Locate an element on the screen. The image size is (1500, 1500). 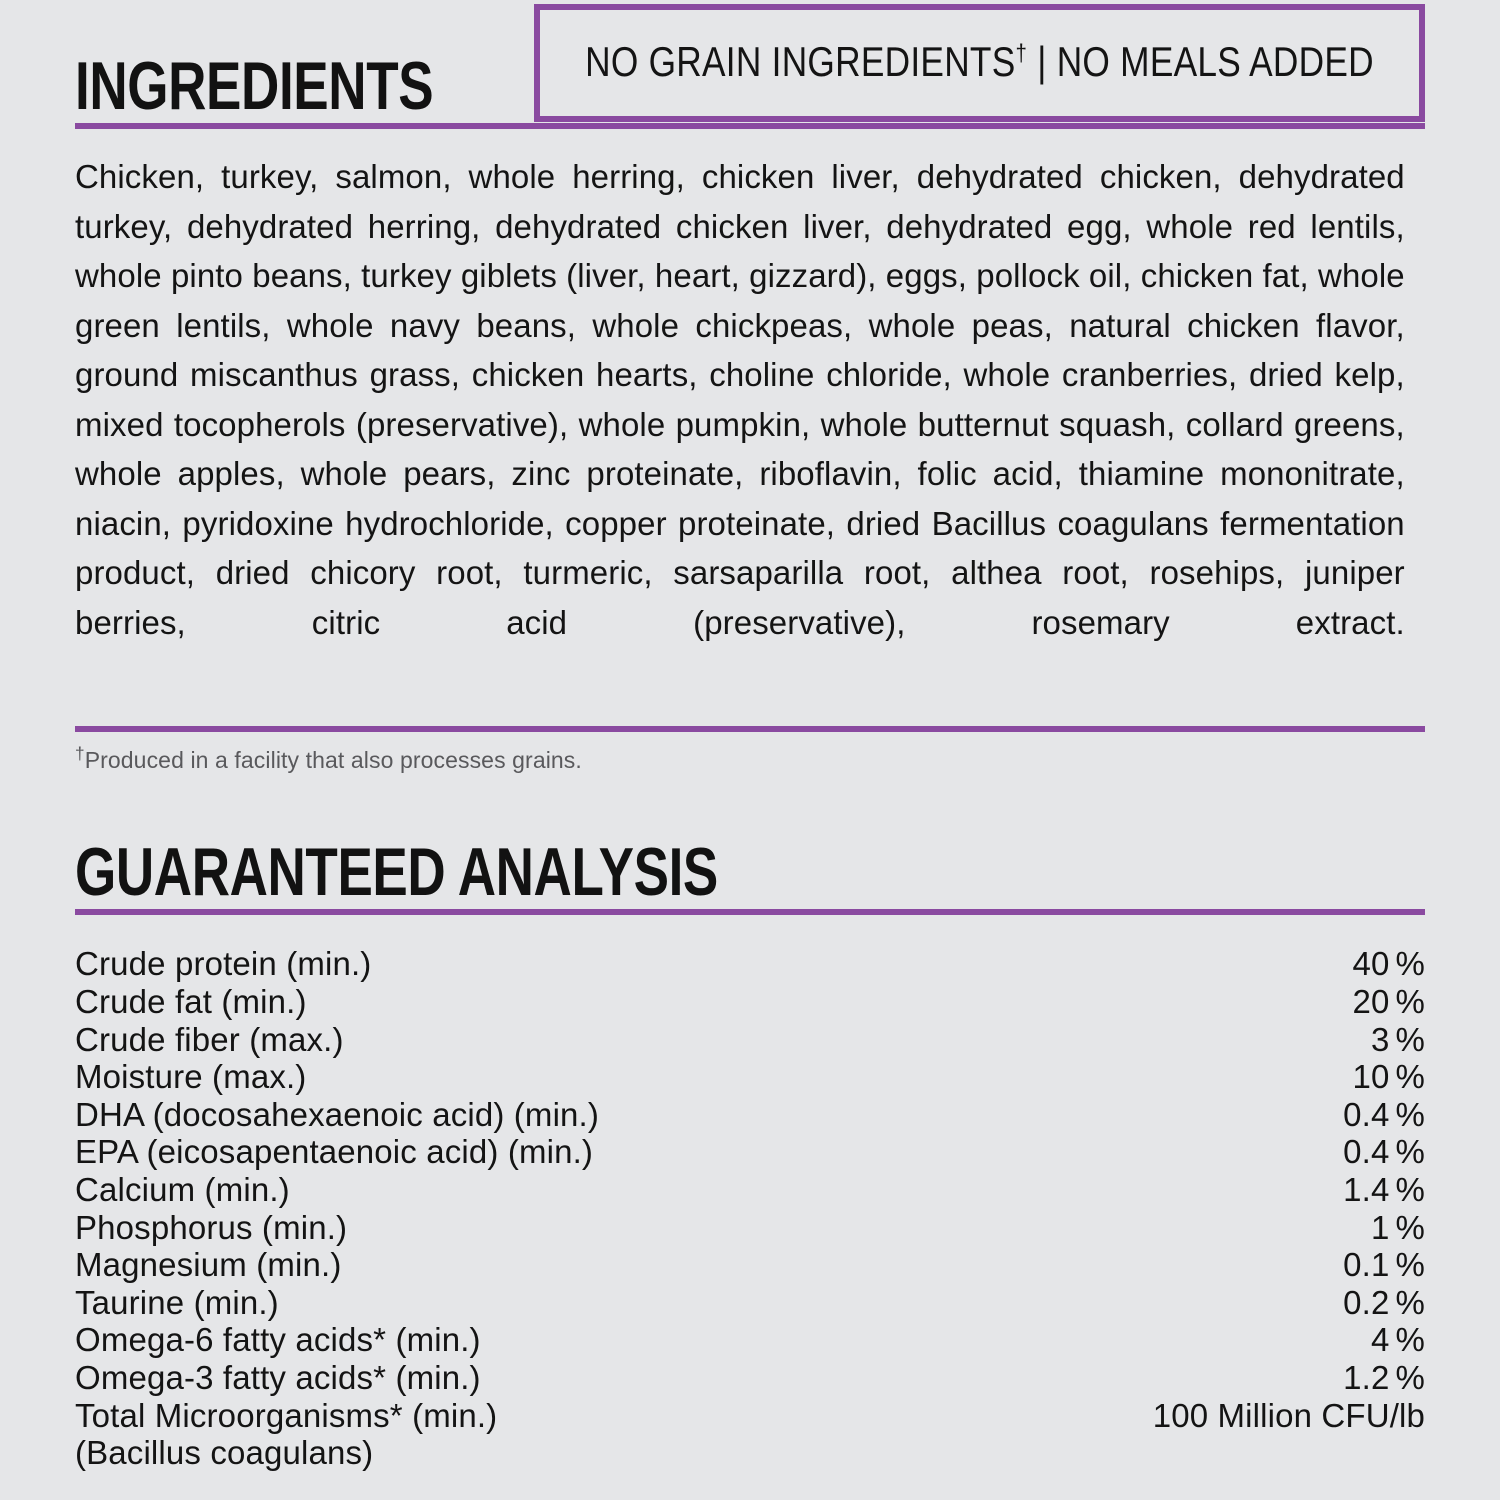
analysis-row-label: DHA (docosahexaenoic acid) (min.) is located at coordinates (337, 1114).